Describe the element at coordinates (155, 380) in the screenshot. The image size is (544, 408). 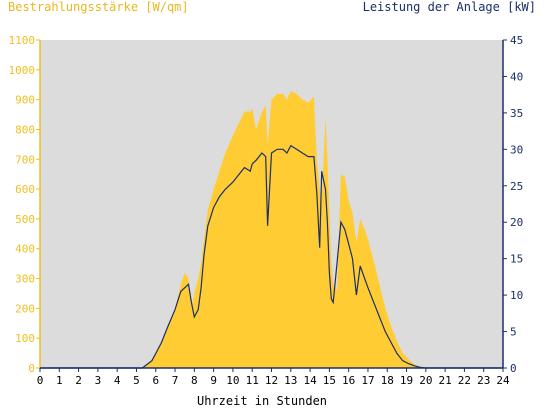
I see `x-tick-label: 6` at that location.